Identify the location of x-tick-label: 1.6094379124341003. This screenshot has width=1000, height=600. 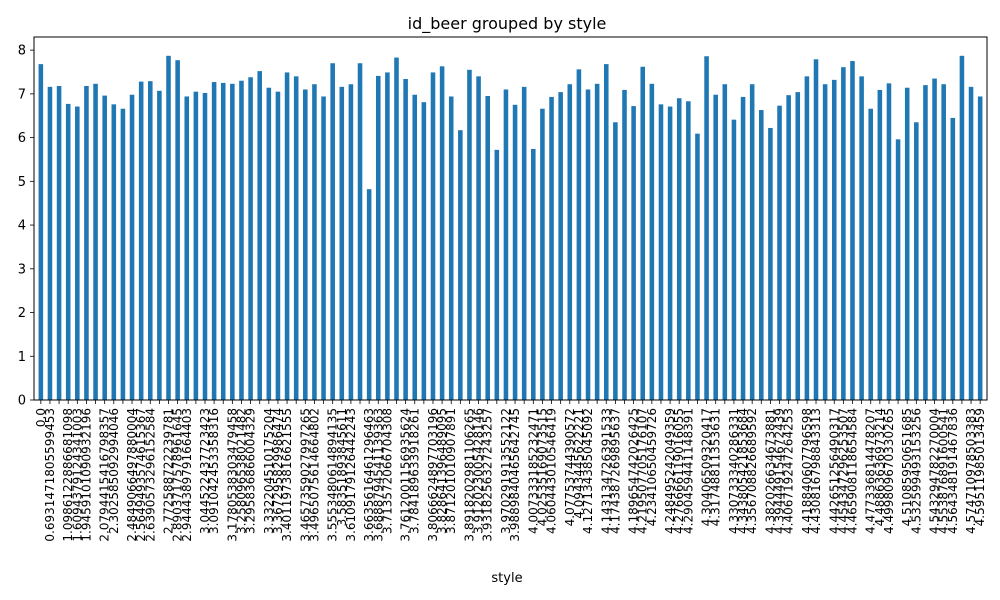
(77, 475).